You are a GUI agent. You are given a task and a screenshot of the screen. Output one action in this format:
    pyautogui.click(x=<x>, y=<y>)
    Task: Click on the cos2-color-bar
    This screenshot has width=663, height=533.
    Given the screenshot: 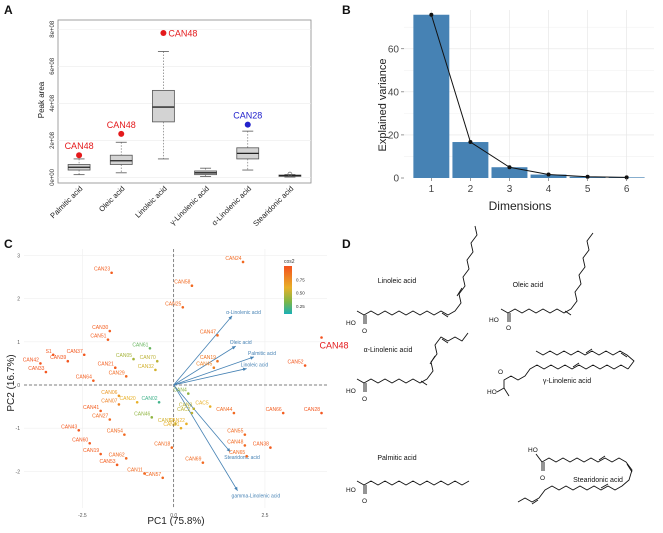 What is the action you would take?
    pyautogui.click(x=288, y=290)
    